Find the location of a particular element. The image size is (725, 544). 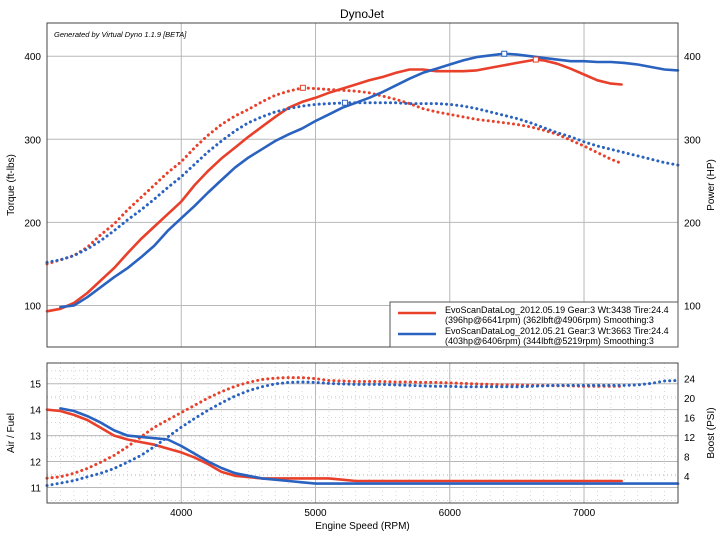

y-right-tick-label: 200 is located at coordinates (692, 223).